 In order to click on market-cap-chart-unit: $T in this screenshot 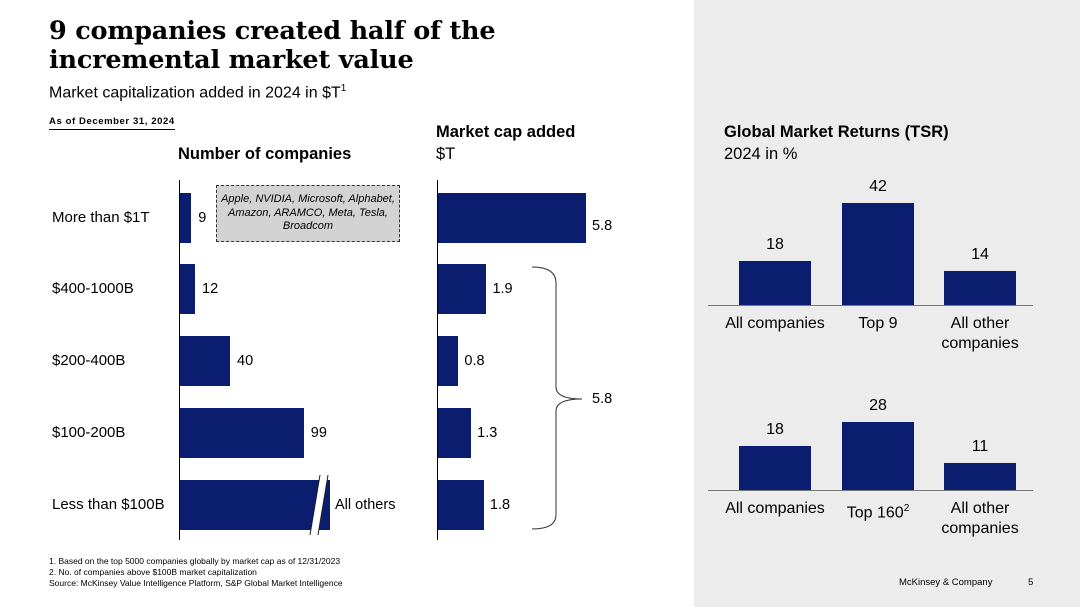, I will do `click(446, 154)`.